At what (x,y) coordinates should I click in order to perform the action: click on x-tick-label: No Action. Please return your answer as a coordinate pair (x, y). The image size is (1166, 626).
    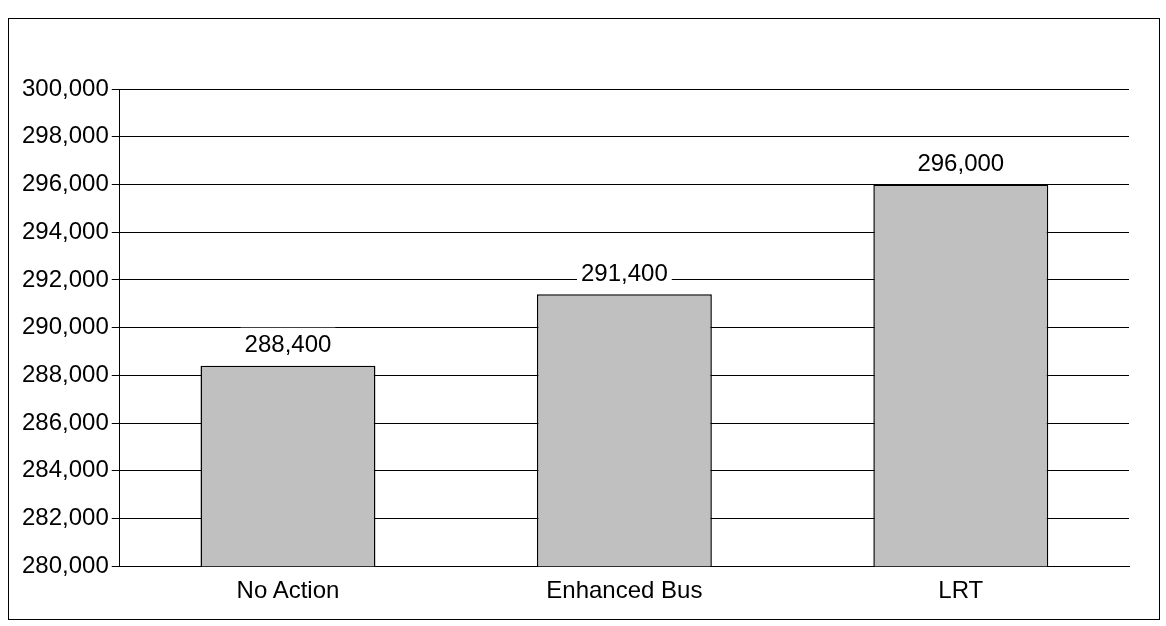
    Looking at the image, I should click on (288, 590).